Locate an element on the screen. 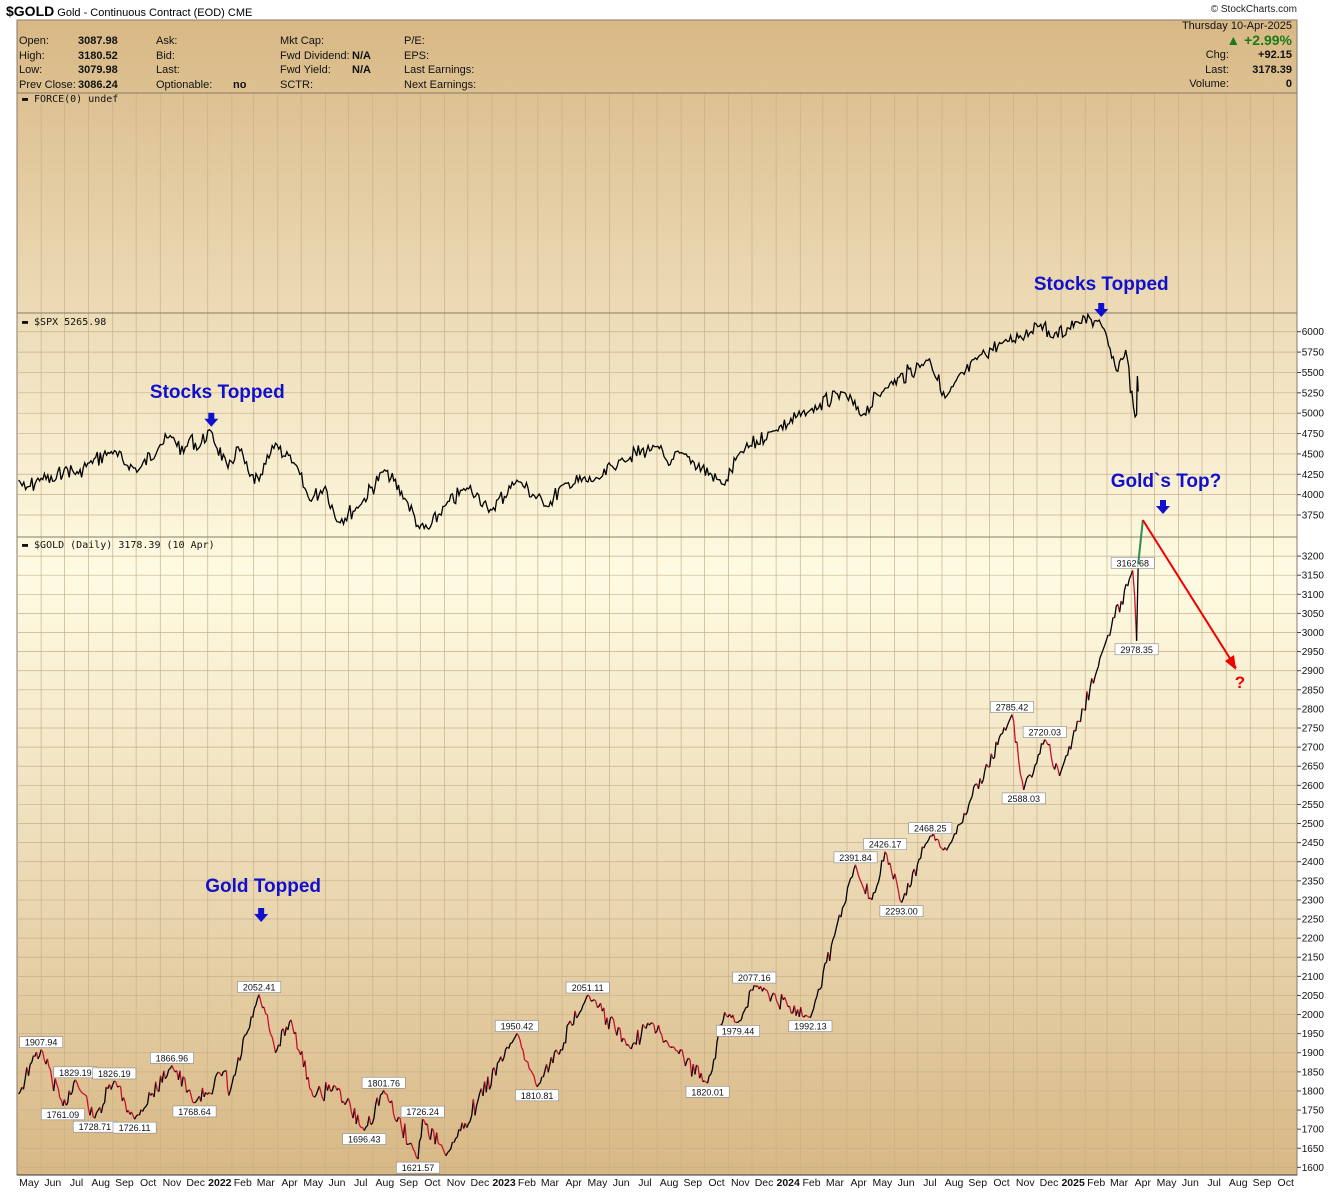 The height and width of the screenshot is (1192, 1340). x-tick-label: Nov is located at coordinates (456, 1183).